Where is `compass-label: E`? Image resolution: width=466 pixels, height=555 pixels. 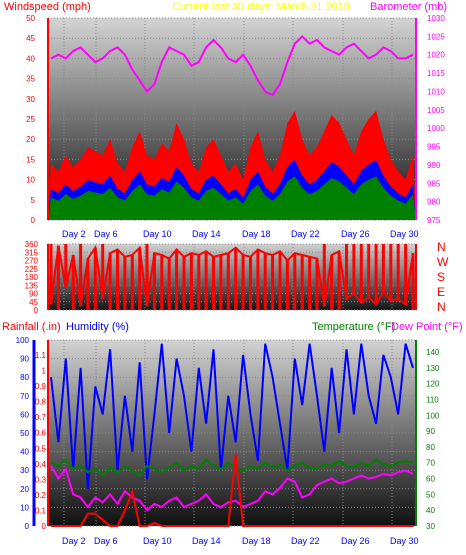 compass-label: E is located at coordinates (441, 292).